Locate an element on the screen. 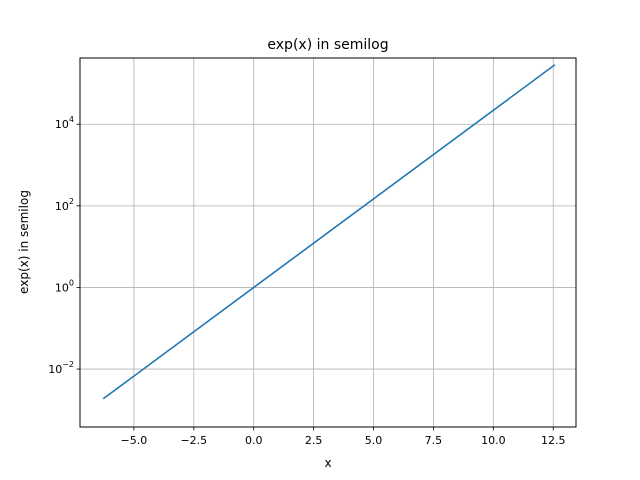 This screenshot has height=480, width=640. y-tick-exponent: −2 is located at coordinates (68, 364).